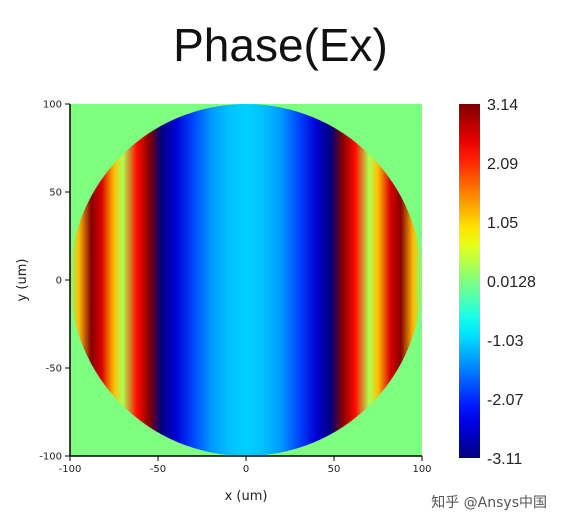 The image size is (561, 526). I want to click on colorbar-label: -3.11, so click(504, 459).